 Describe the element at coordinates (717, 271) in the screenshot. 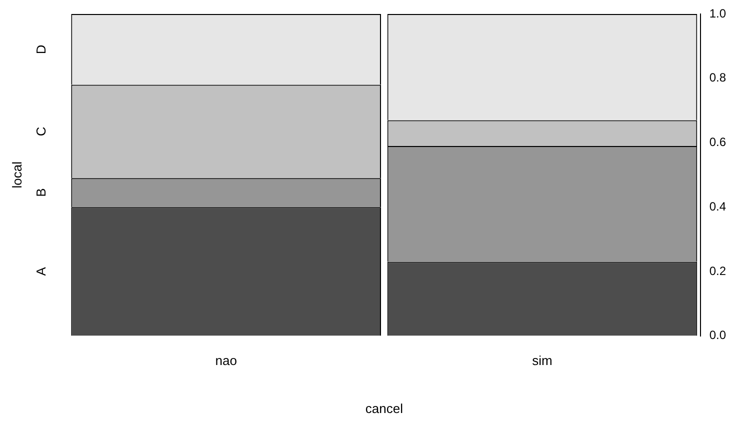

I see `y-tick-label: 0.2` at that location.